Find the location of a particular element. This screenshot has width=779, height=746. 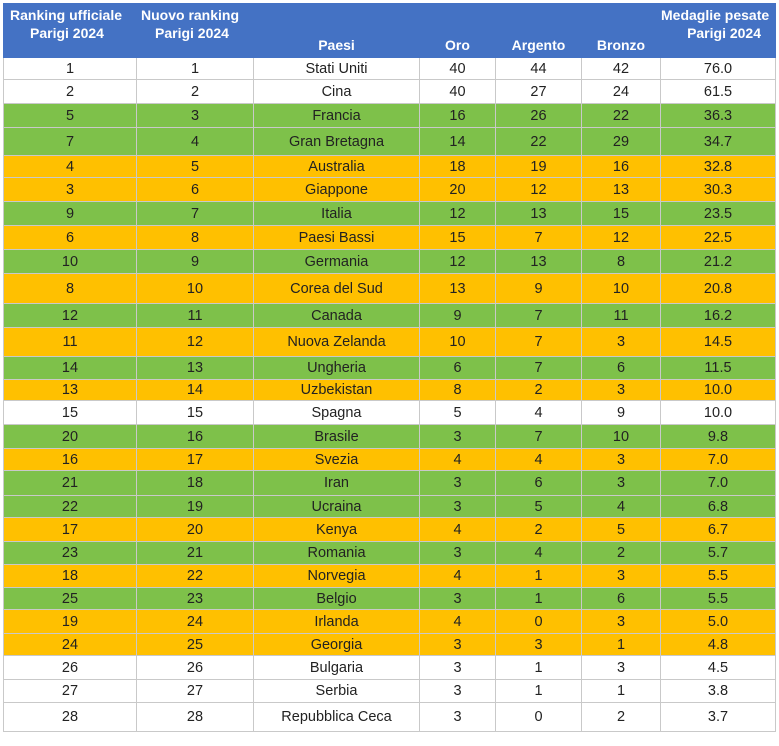

table-row: 6 8 Paesi Bassi 15 7 12 22.5 is located at coordinates (389, 237).